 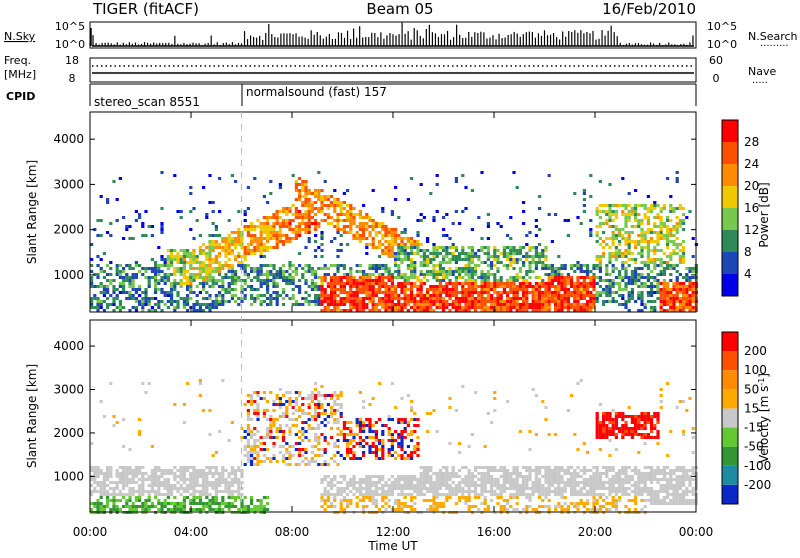 What do you see at coordinates (748, 274) in the screenshot?
I see `colorbar-tick-label: 4` at bounding box center [748, 274].